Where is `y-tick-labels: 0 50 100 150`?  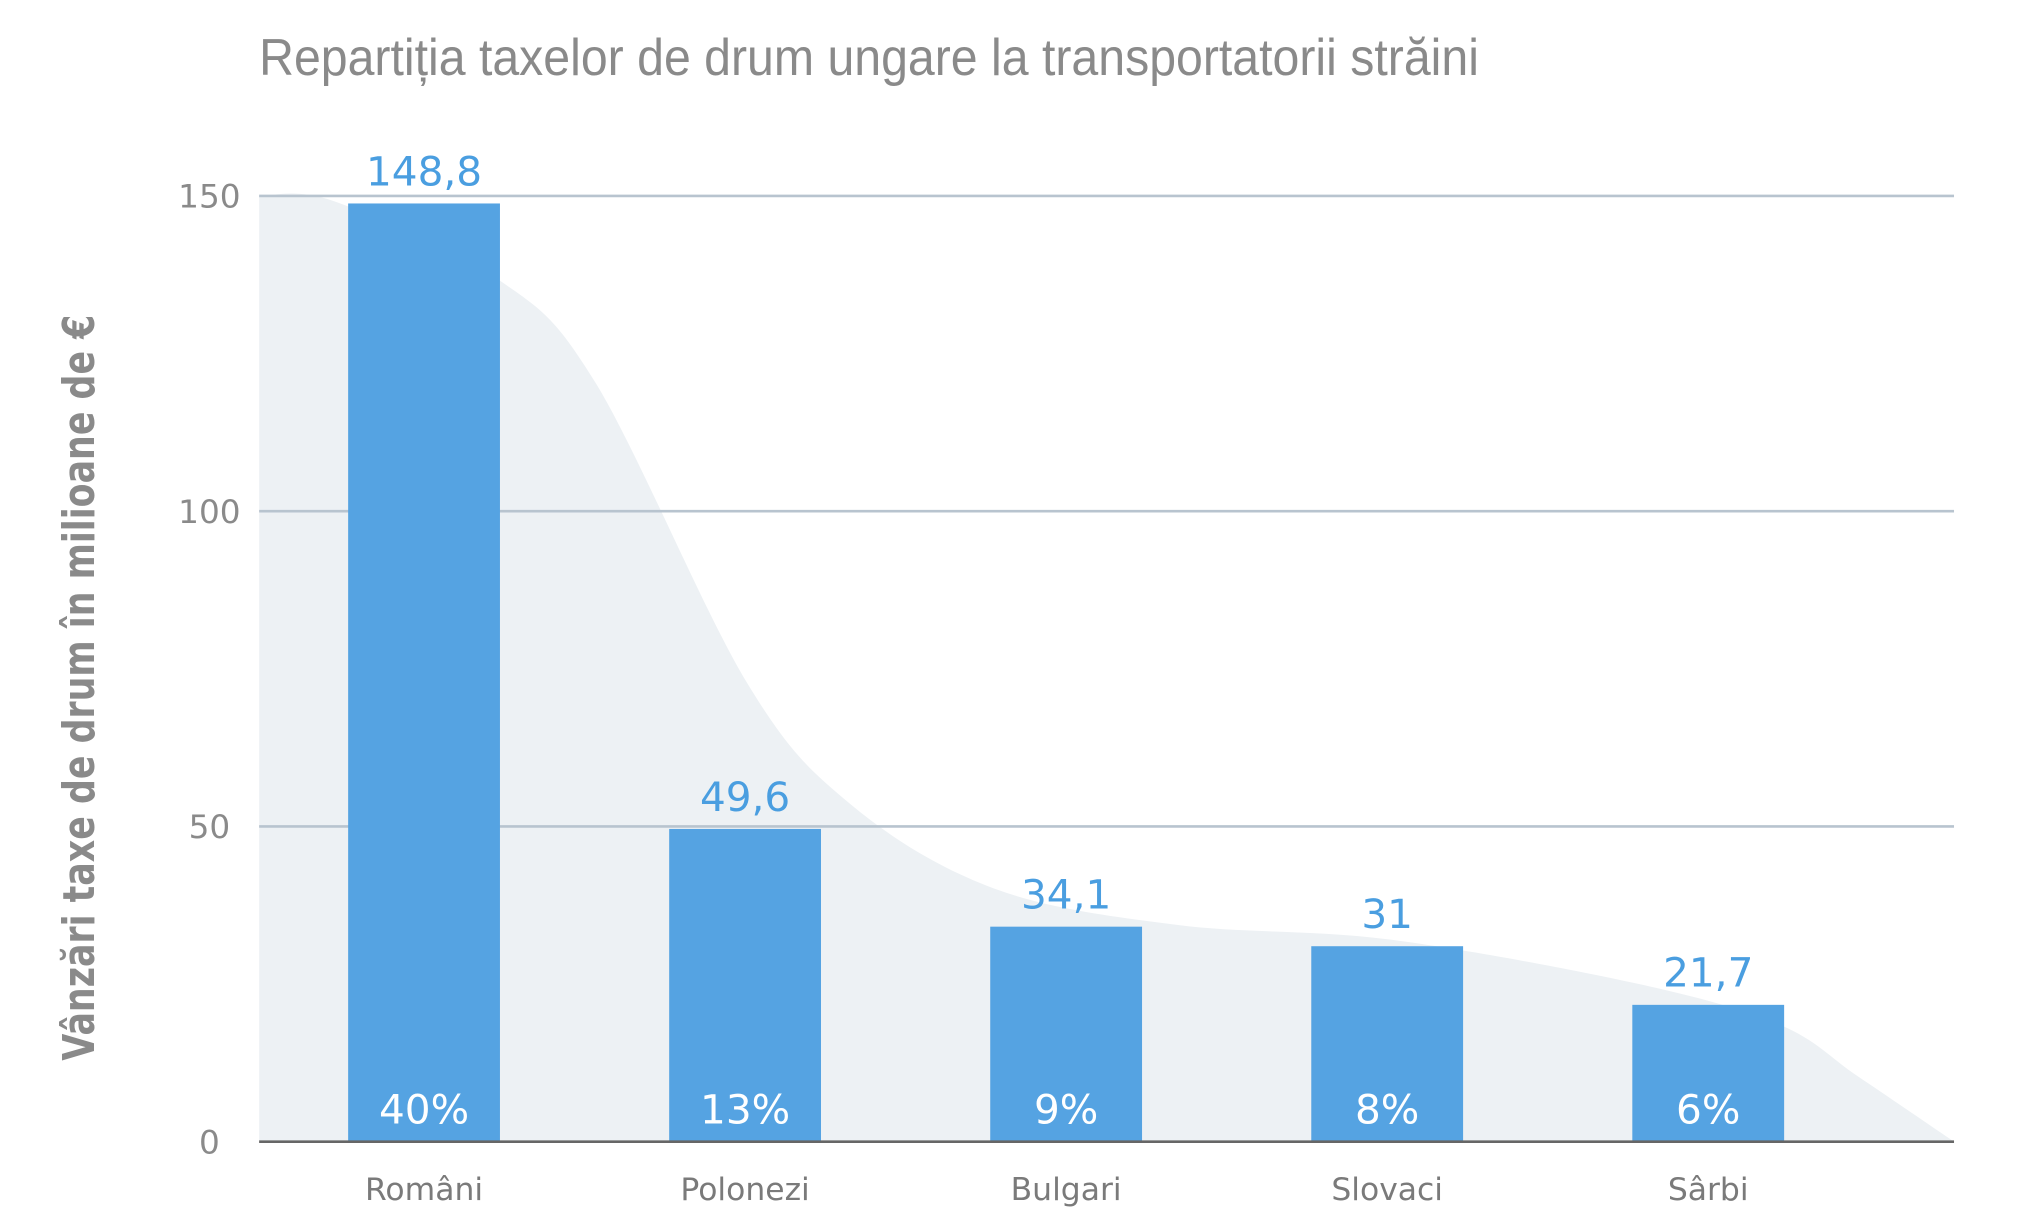 y-tick-labels: 0 50 100 150 is located at coordinates (209, 670).